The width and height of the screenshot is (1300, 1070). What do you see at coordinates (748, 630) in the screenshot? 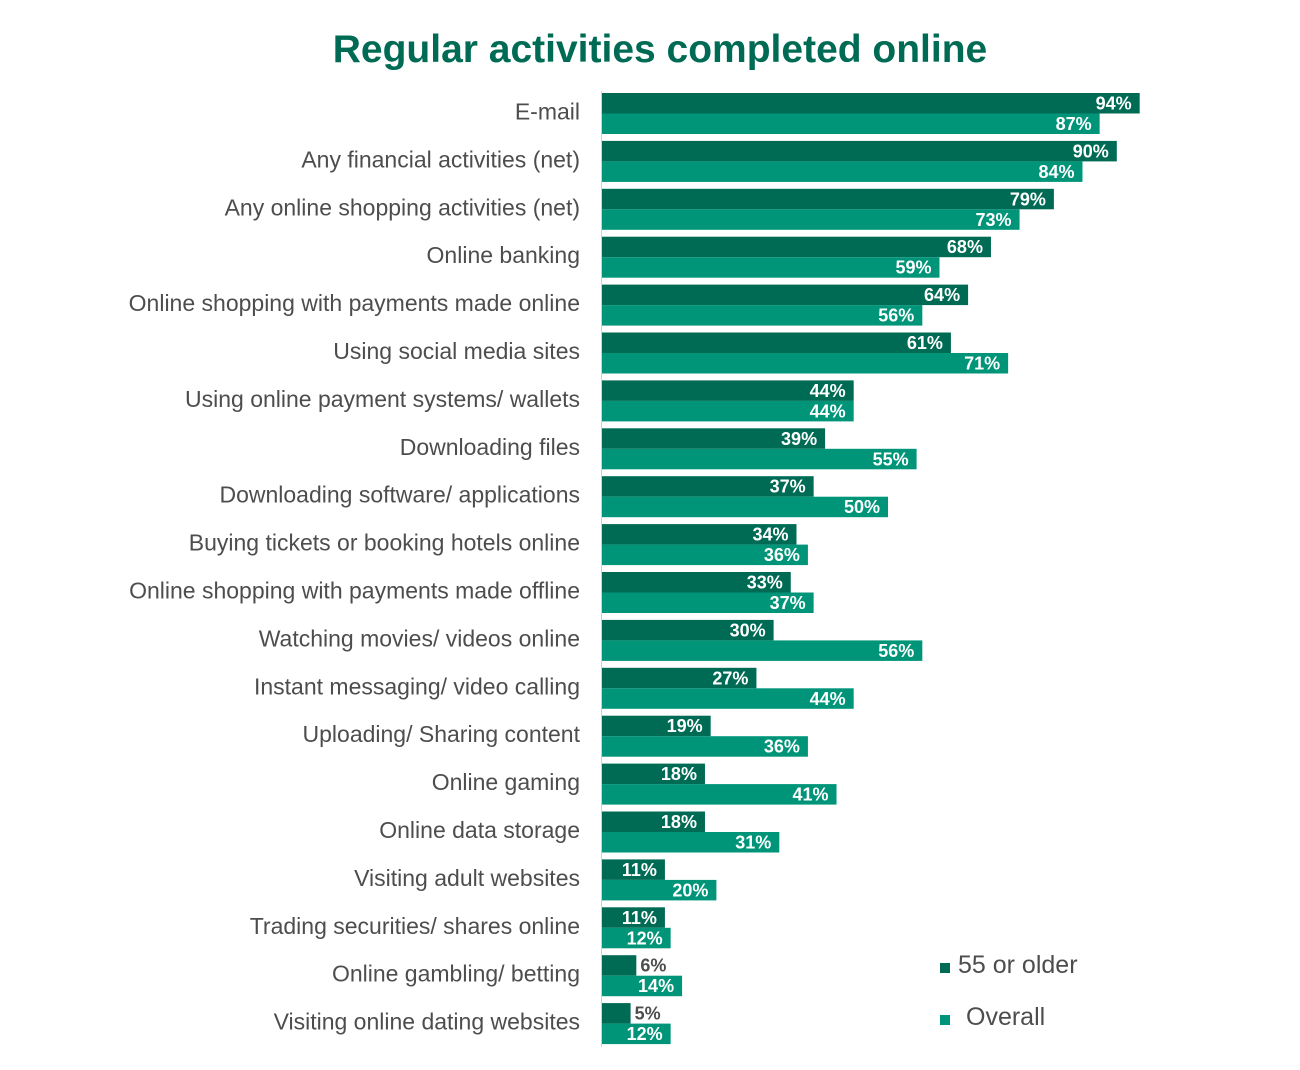
I see `data-label: 30%` at bounding box center [748, 630].